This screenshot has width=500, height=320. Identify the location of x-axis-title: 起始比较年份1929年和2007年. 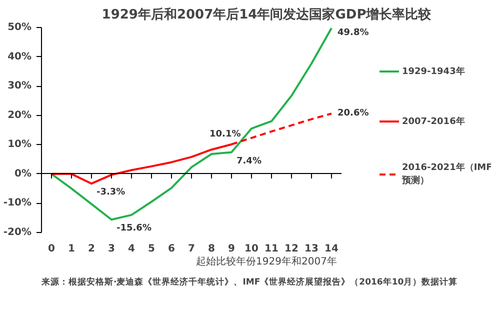
(266, 262).